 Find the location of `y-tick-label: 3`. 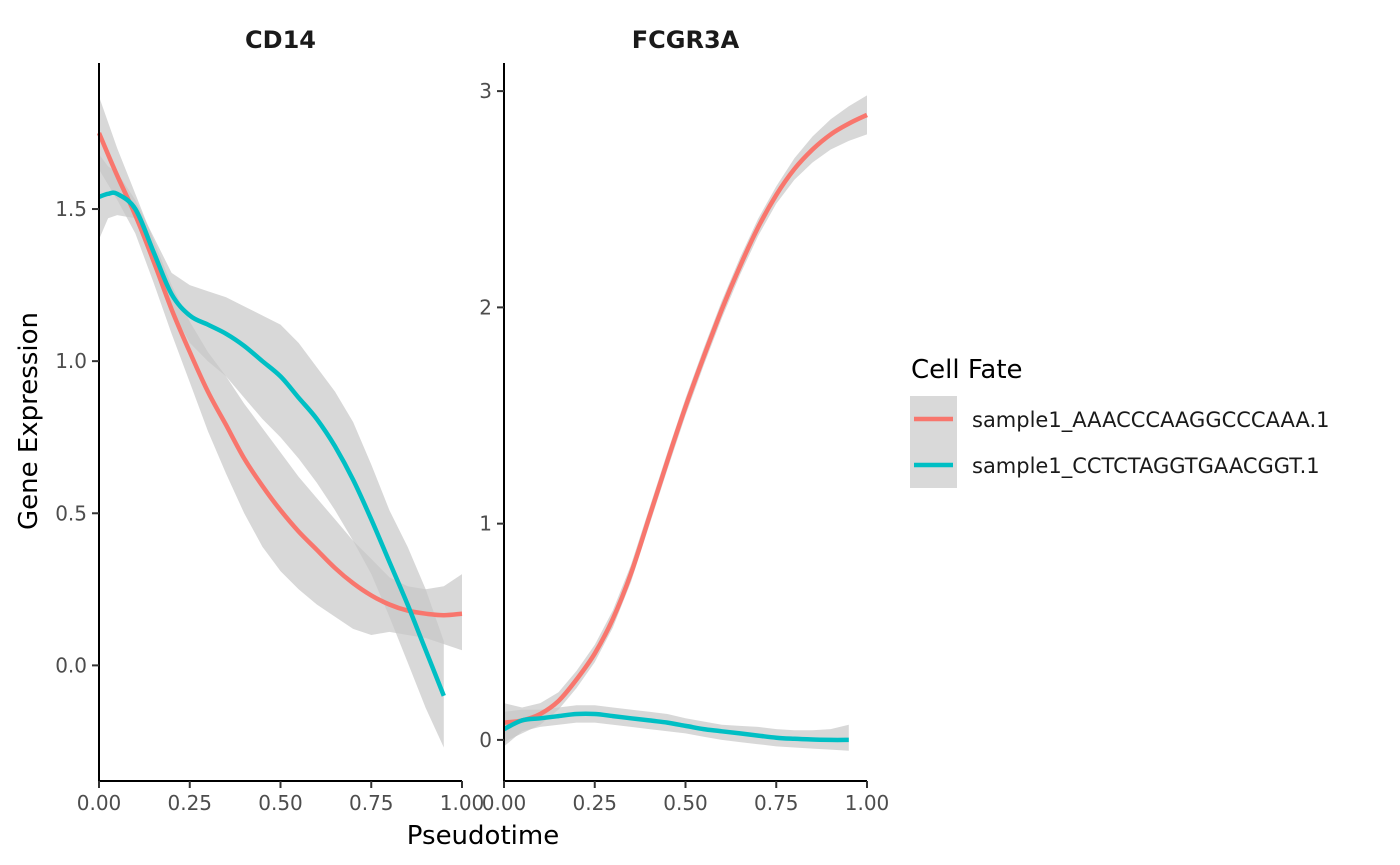

y-tick-label: 3 is located at coordinates (485, 91).